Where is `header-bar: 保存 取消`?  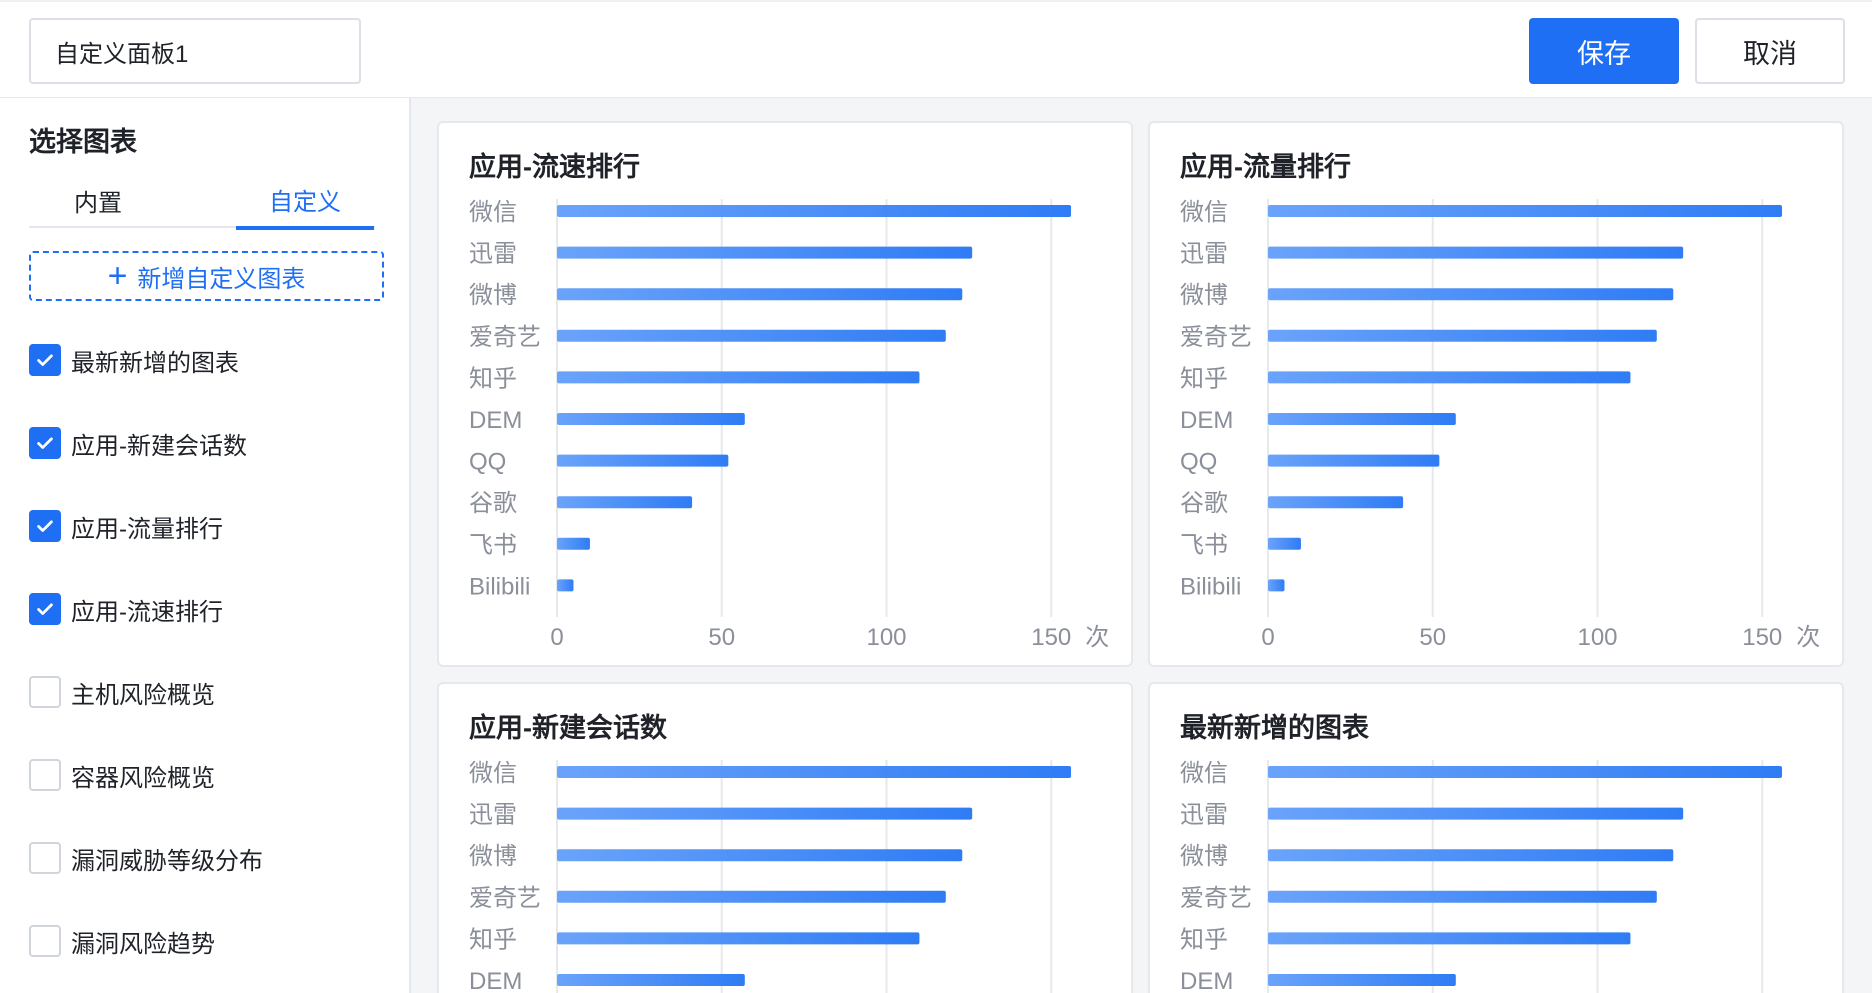
header-bar: 保存 取消 is located at coordinates (936, 49).